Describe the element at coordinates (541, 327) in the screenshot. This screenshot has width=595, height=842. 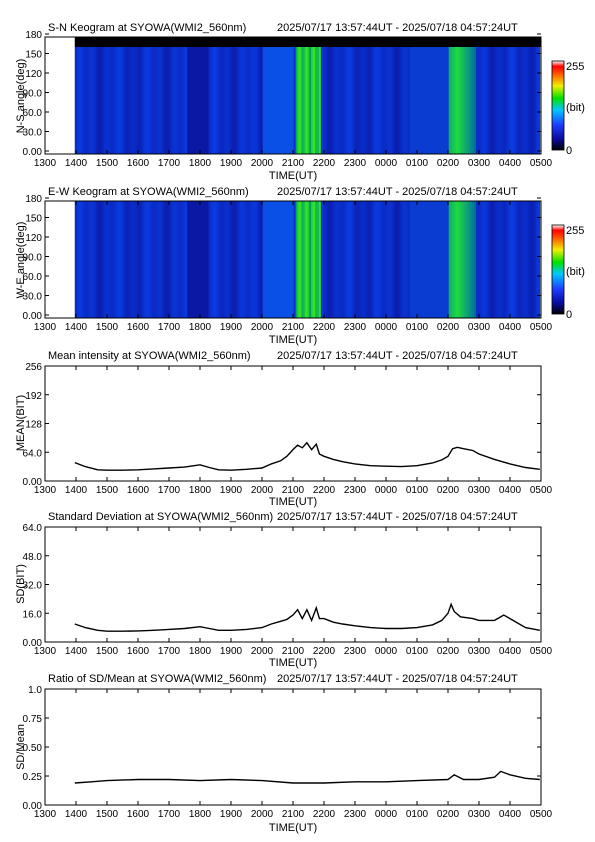
I see `x-tick-label: 0500` at that location.